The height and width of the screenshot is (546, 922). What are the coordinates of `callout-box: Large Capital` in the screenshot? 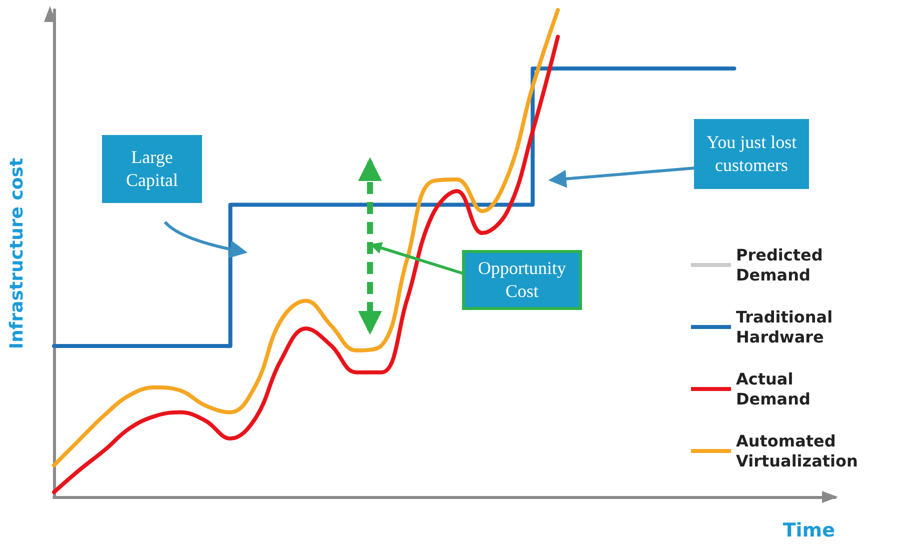 It's located at (152, 169).